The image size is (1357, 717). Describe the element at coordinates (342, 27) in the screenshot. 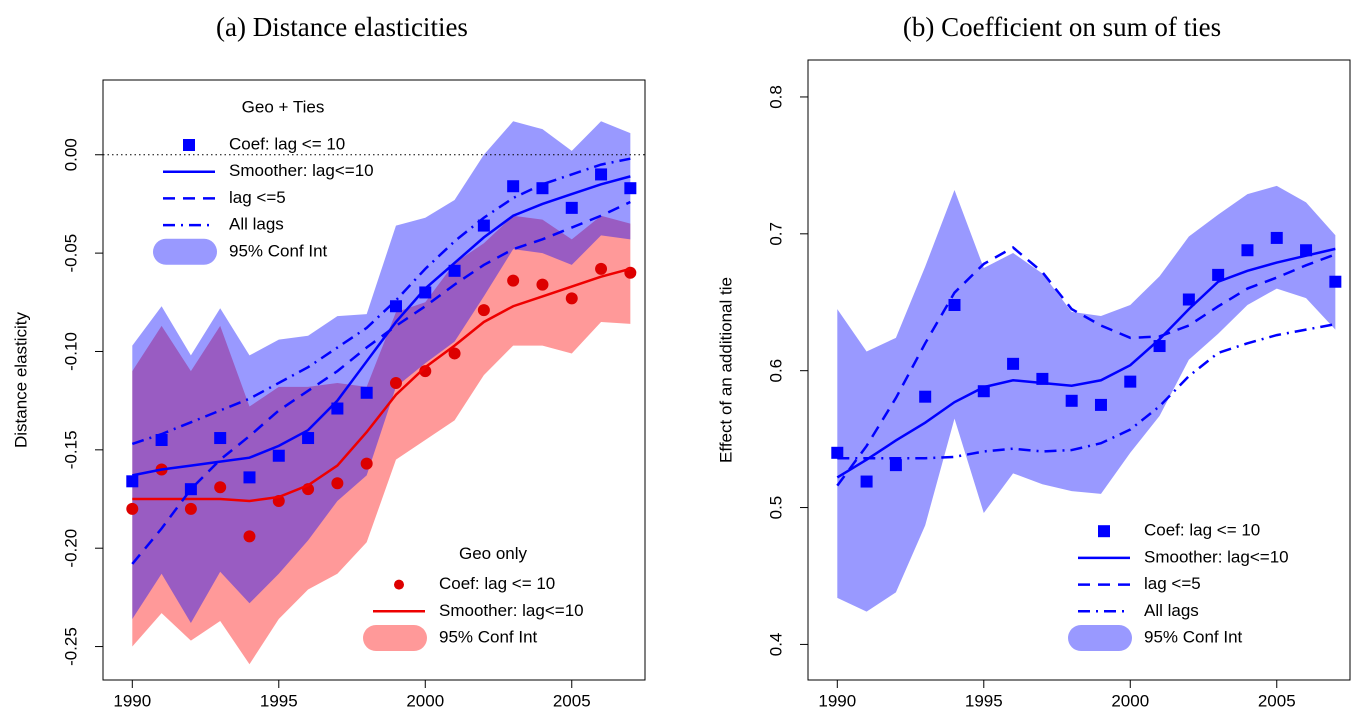

I see `chart-title: (a) Distance elasticities` at that location.